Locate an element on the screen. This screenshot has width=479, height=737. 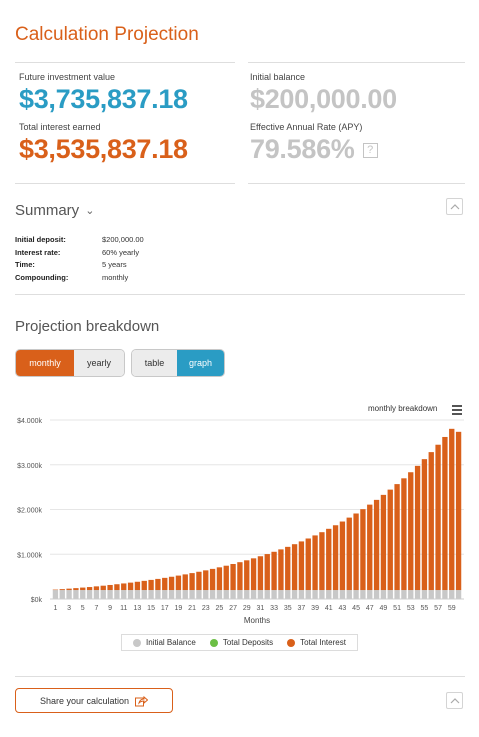
summary-toggle: Summary ⌄ is located at coordinates (54, 210).